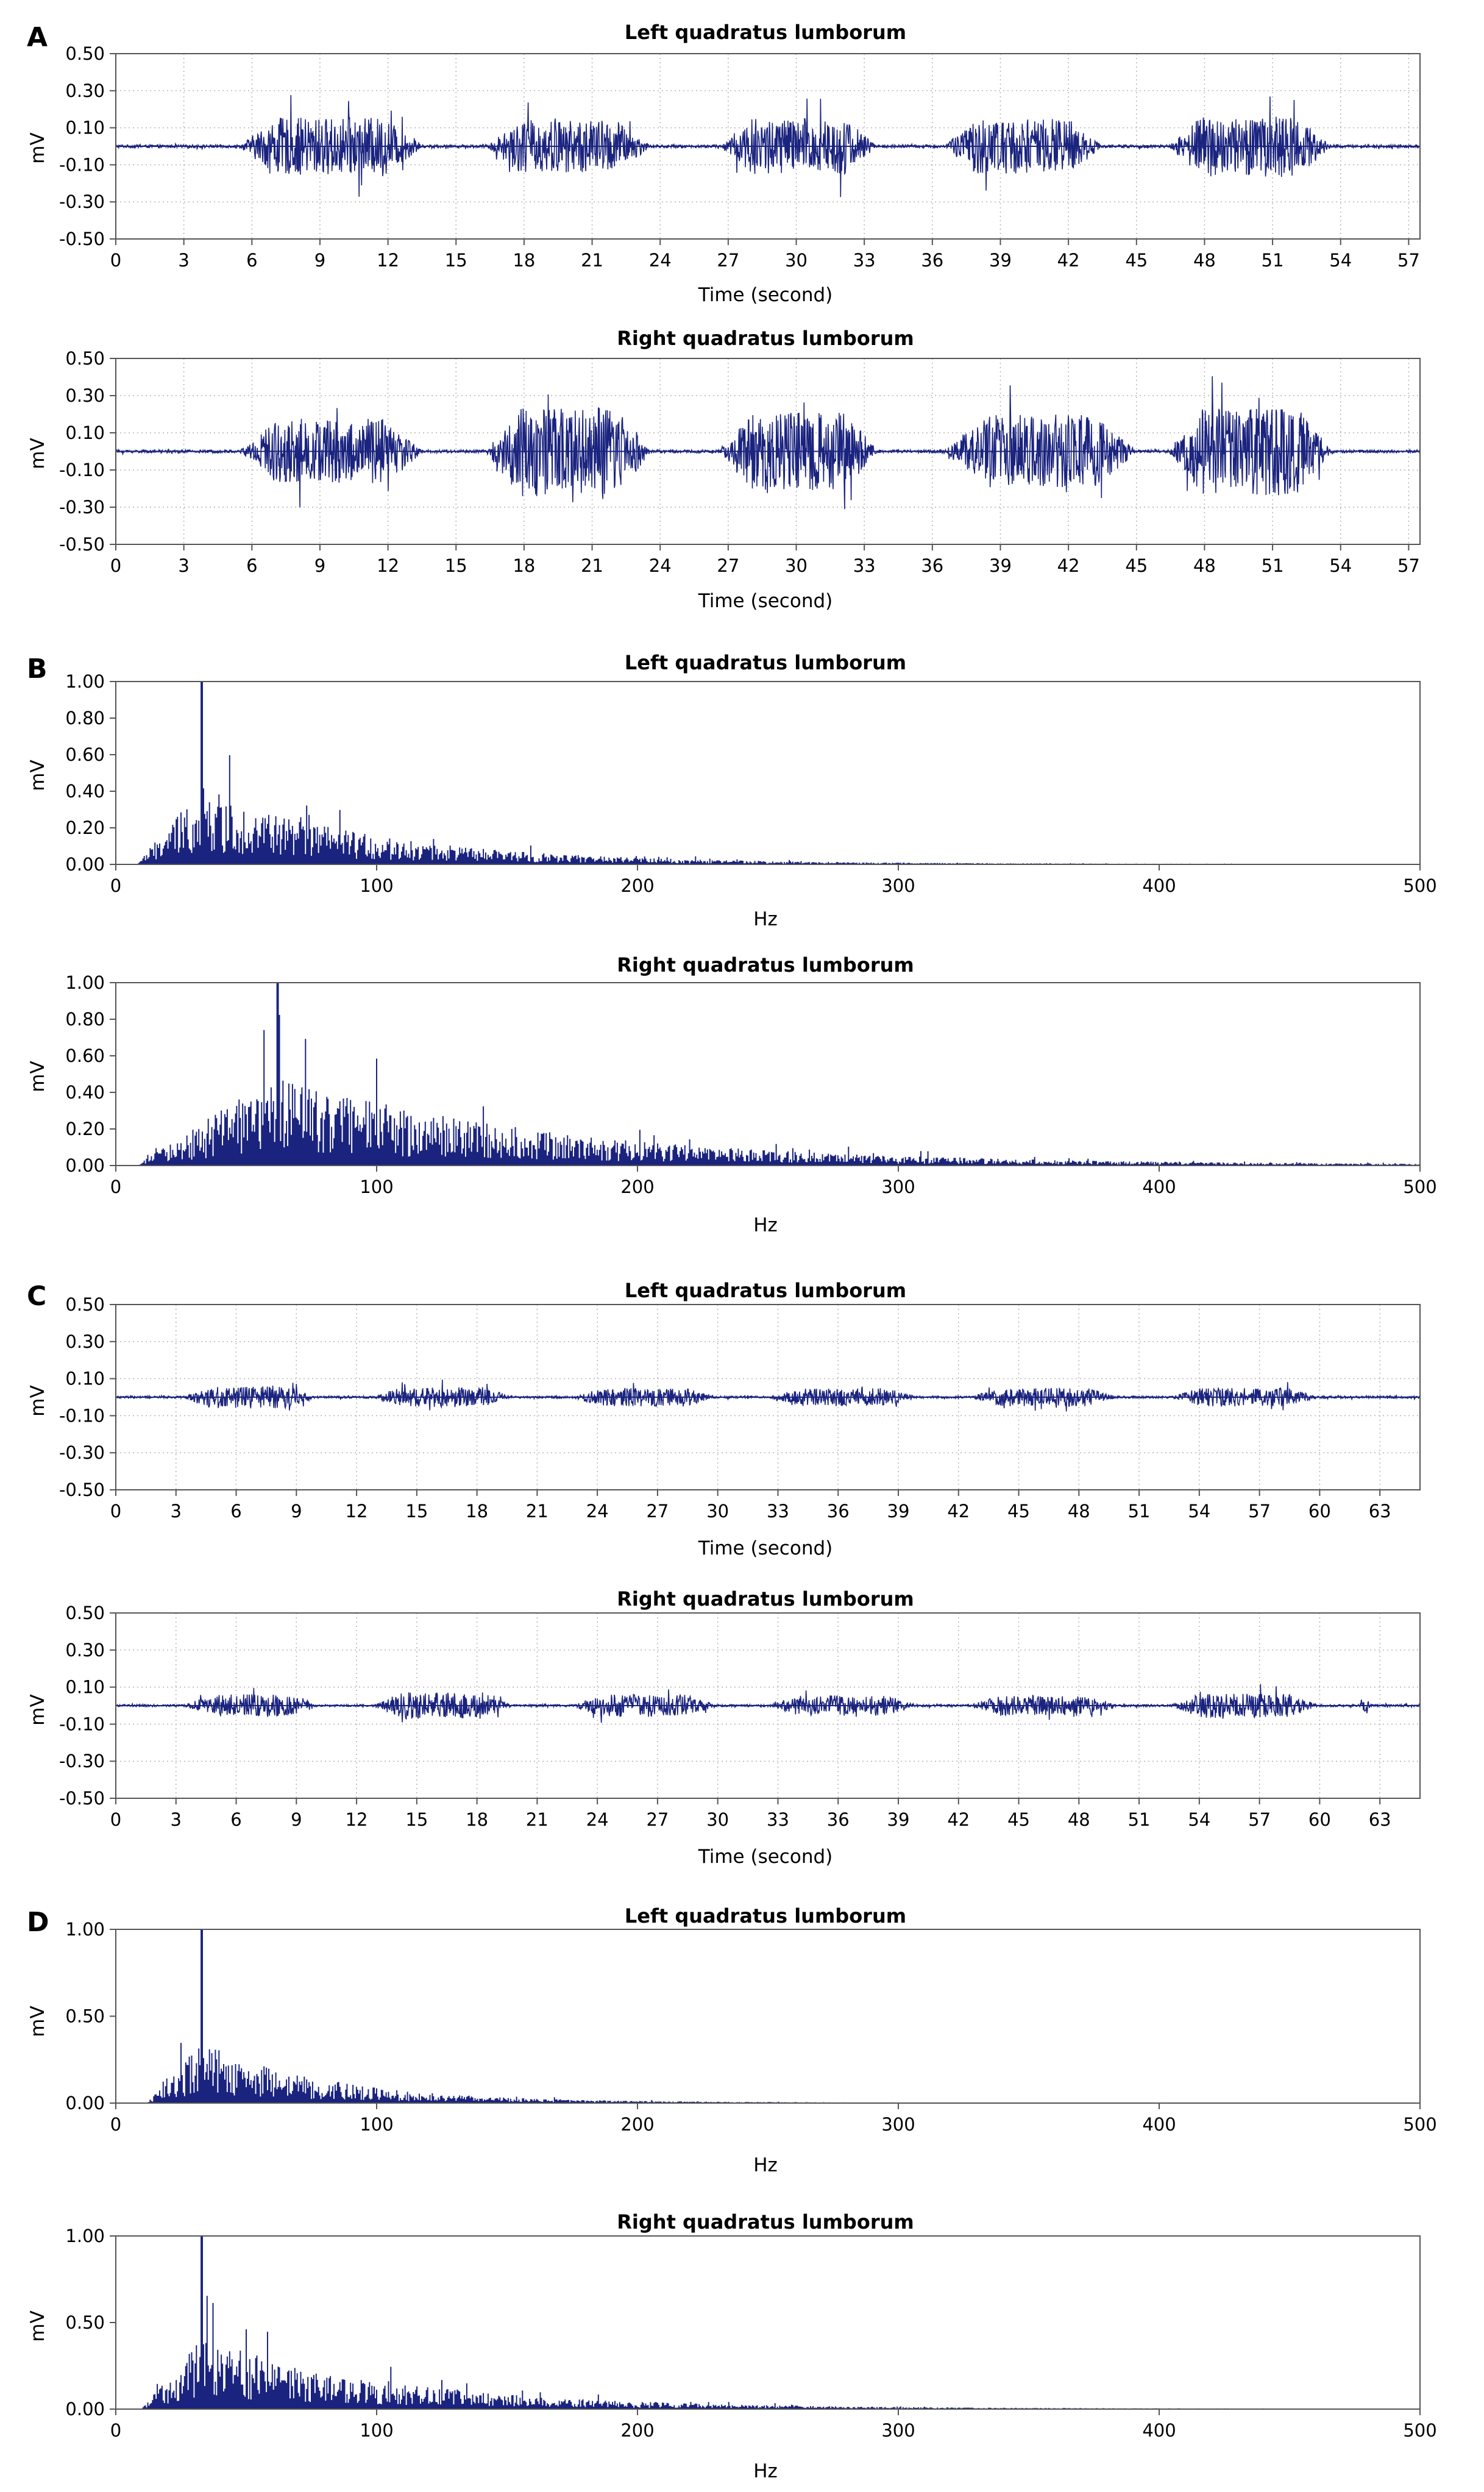  Describe the element at coordinates (85, 791) in the screenshot. I see `y-tick-label: 0.40` at that location.